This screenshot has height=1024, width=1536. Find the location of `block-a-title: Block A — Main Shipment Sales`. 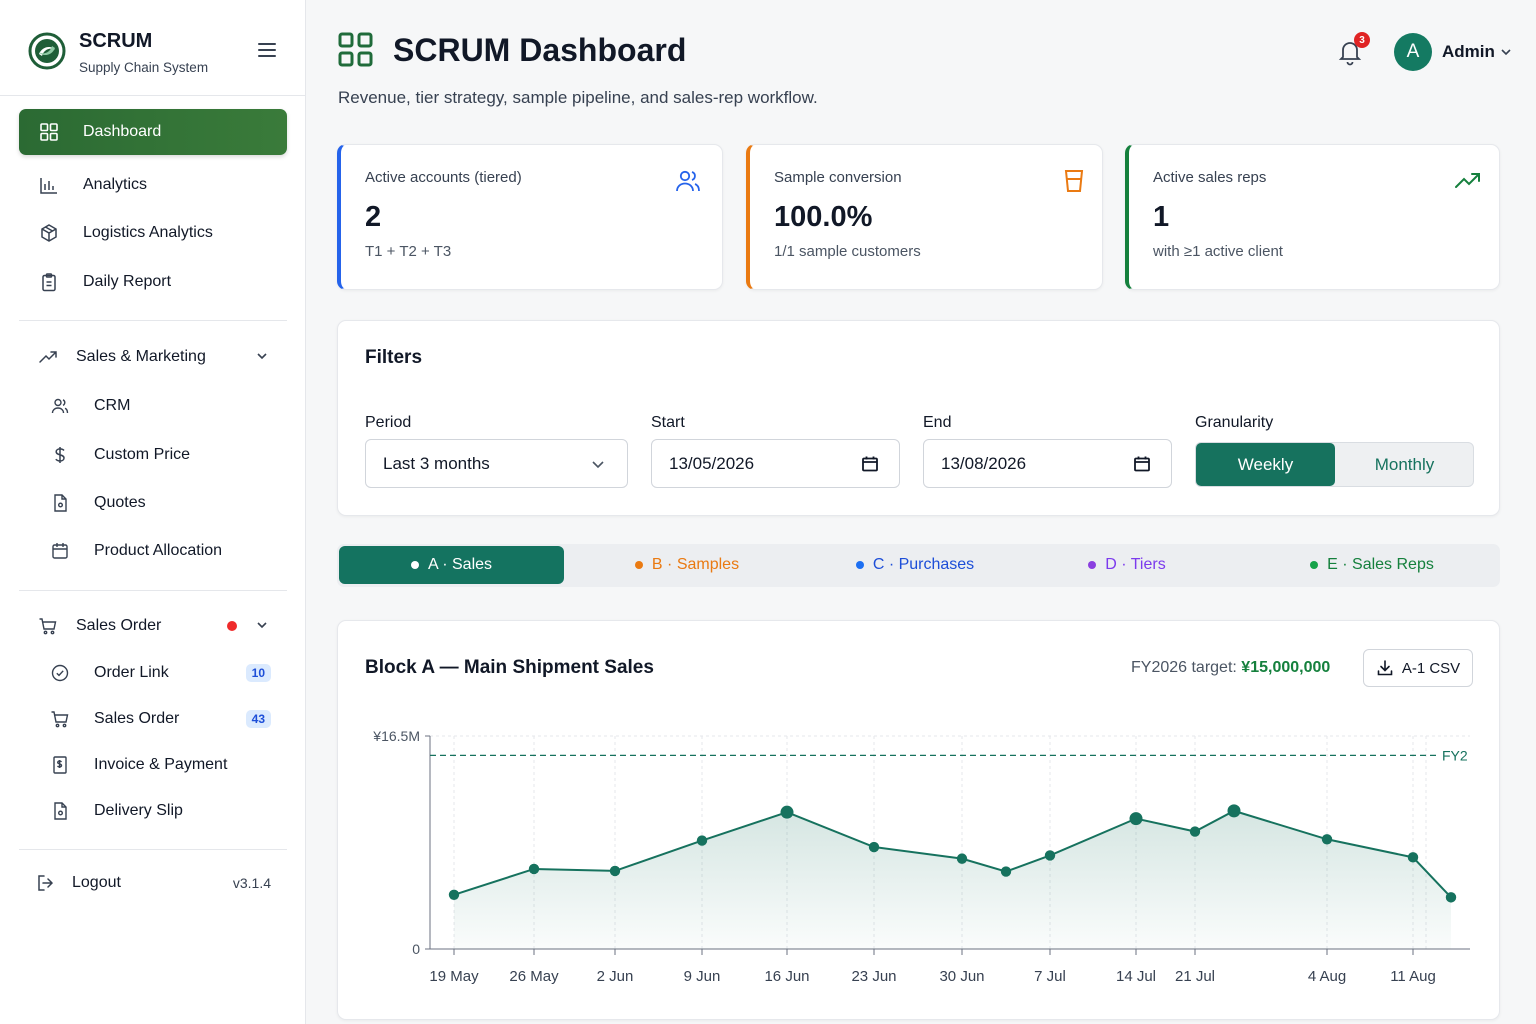

block-a-title: Block A — Main Shipment Sales is located at coordinates (509, 667).